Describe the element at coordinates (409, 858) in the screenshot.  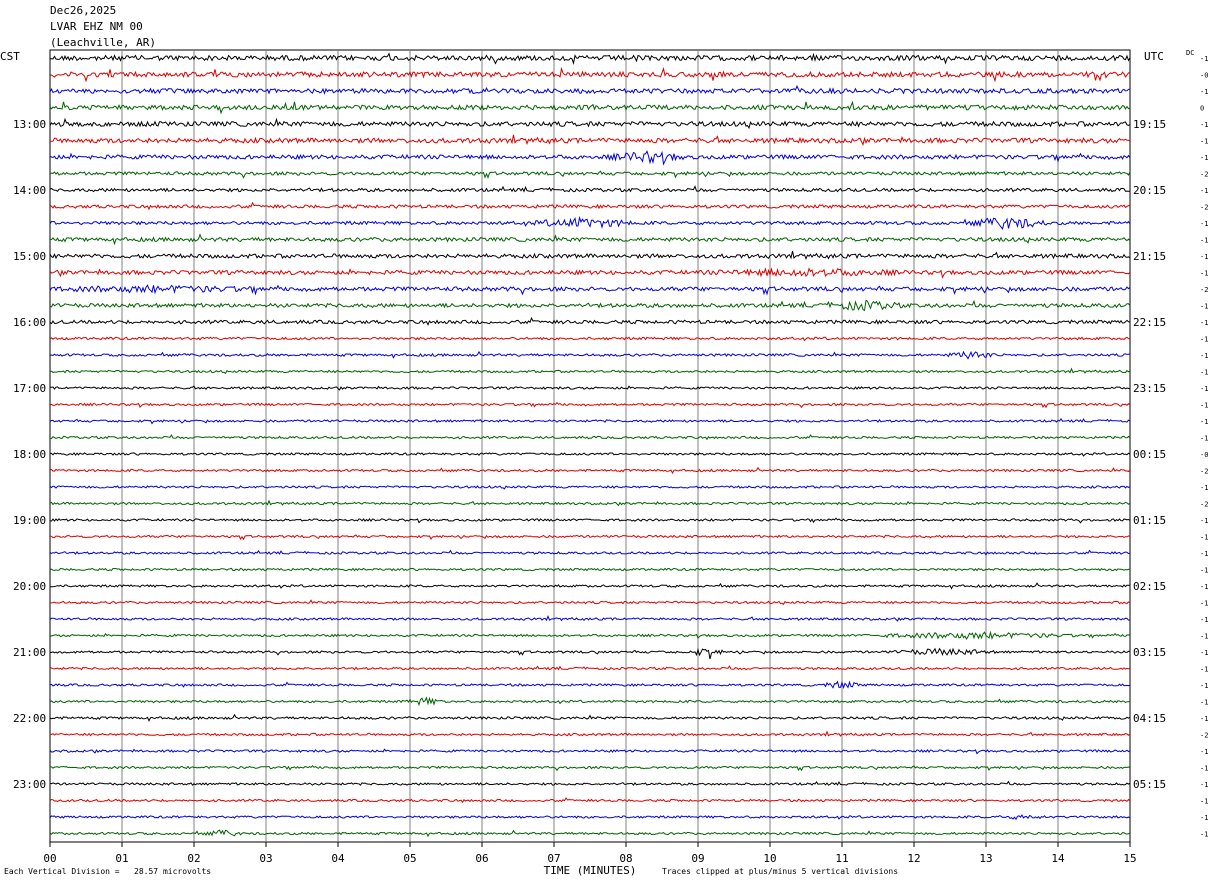
I see `x-tick-label: 05` at that location.